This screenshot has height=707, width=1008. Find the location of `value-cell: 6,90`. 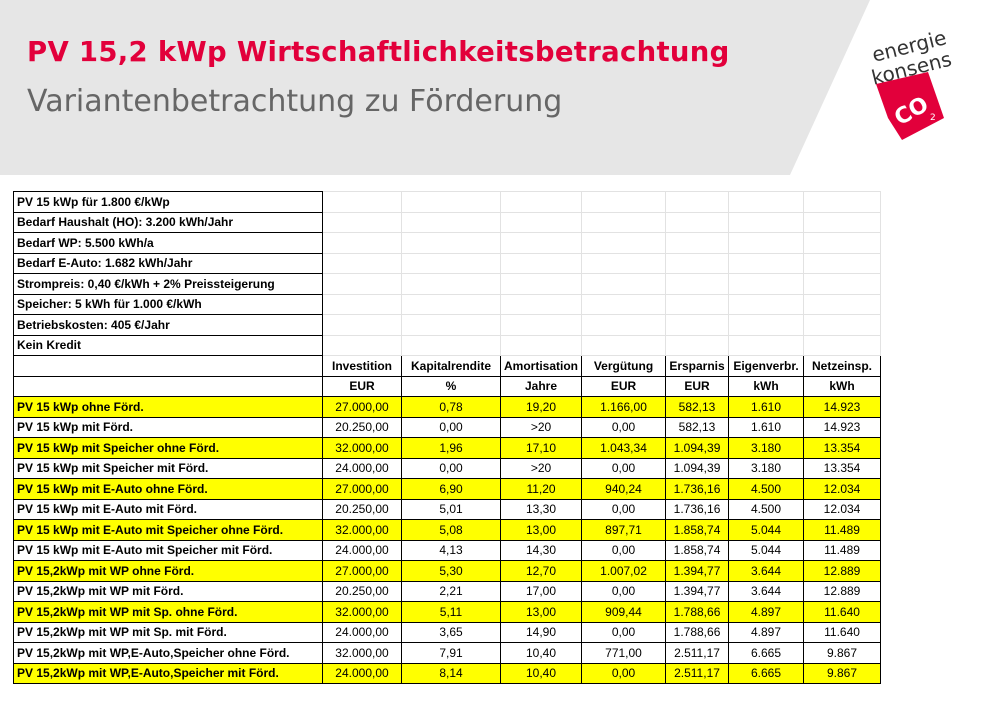

value-cell: 6,90 is located at coordinates (451, 489).